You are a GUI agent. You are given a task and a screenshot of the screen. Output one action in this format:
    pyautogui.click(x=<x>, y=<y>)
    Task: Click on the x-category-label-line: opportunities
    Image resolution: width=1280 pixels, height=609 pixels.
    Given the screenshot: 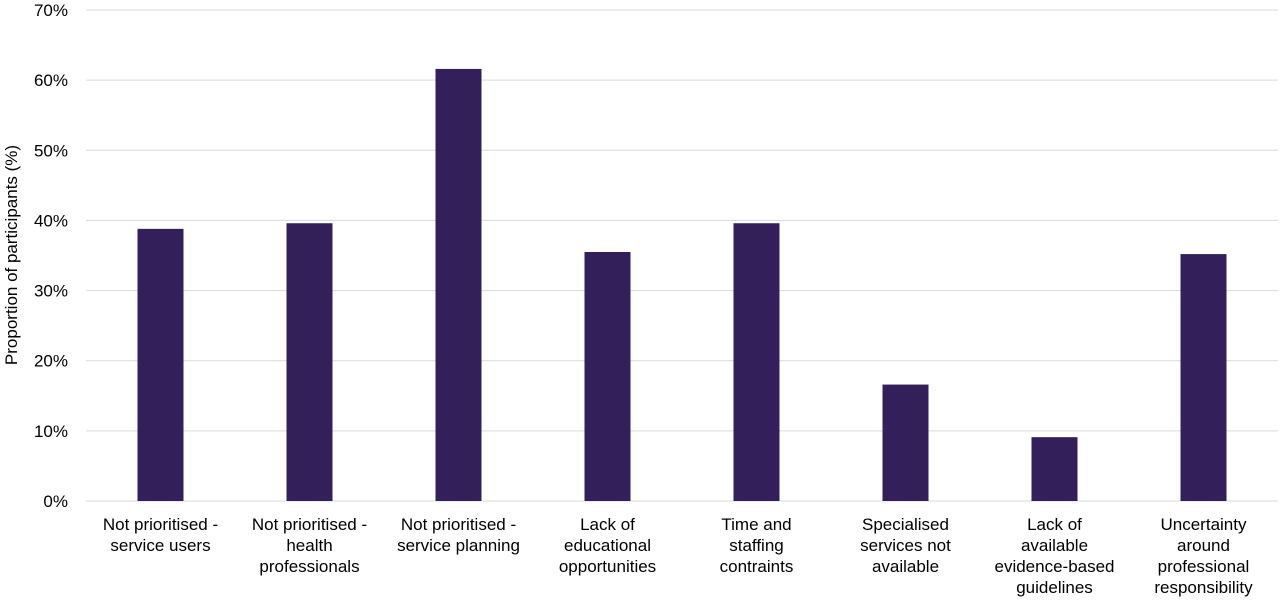 What is the action you would take?
    pyautogui.click(x=607, y=566)
    